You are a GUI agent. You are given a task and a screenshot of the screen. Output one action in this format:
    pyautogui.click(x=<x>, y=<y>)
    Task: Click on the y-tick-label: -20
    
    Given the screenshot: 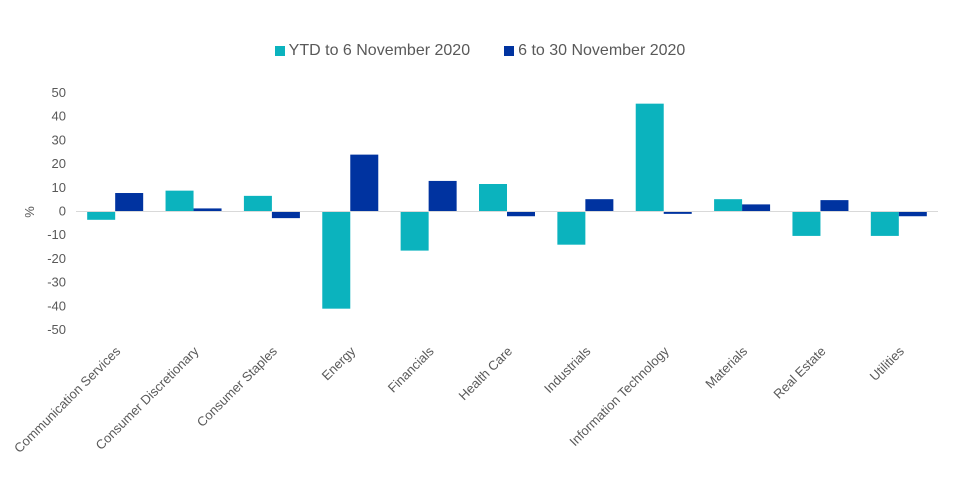 What is the action you would take?
    pyautogui.click(x=56, y=258)
    